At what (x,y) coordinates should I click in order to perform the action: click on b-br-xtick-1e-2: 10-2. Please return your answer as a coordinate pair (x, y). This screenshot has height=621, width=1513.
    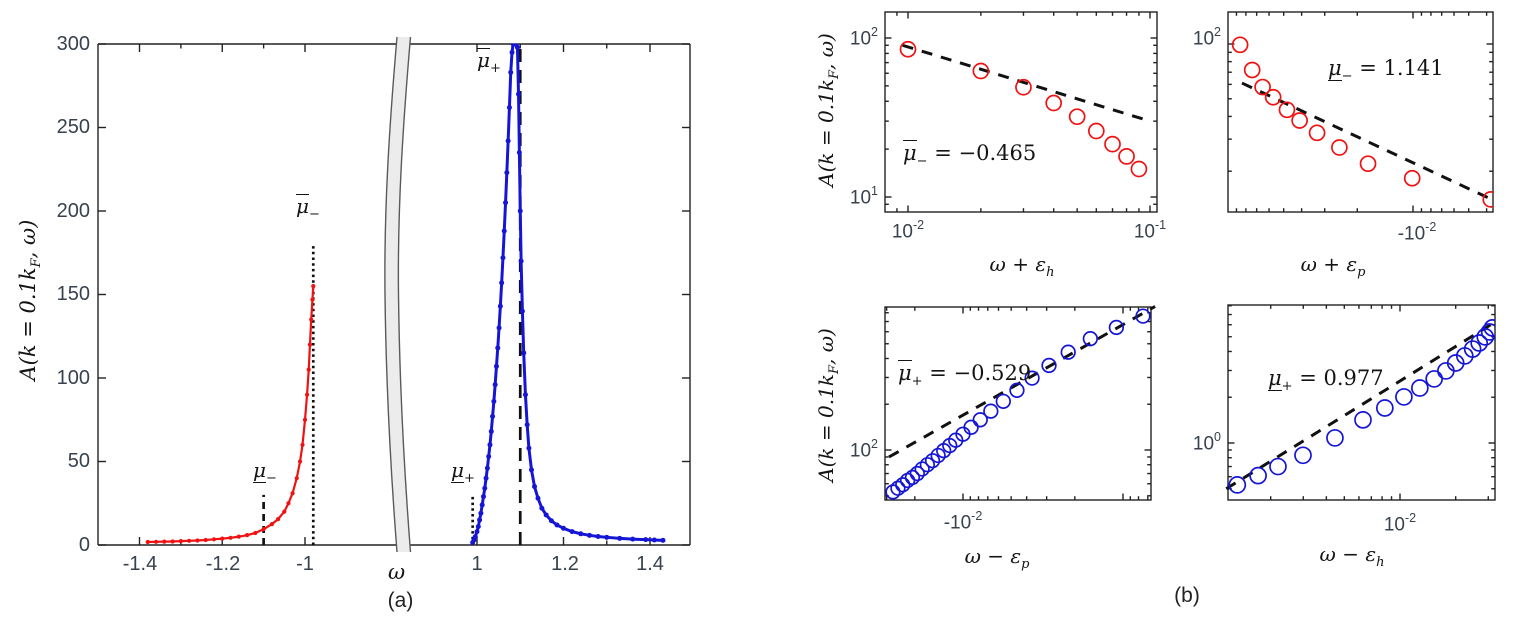
    Looking at the image, I should click on (1400, 523).